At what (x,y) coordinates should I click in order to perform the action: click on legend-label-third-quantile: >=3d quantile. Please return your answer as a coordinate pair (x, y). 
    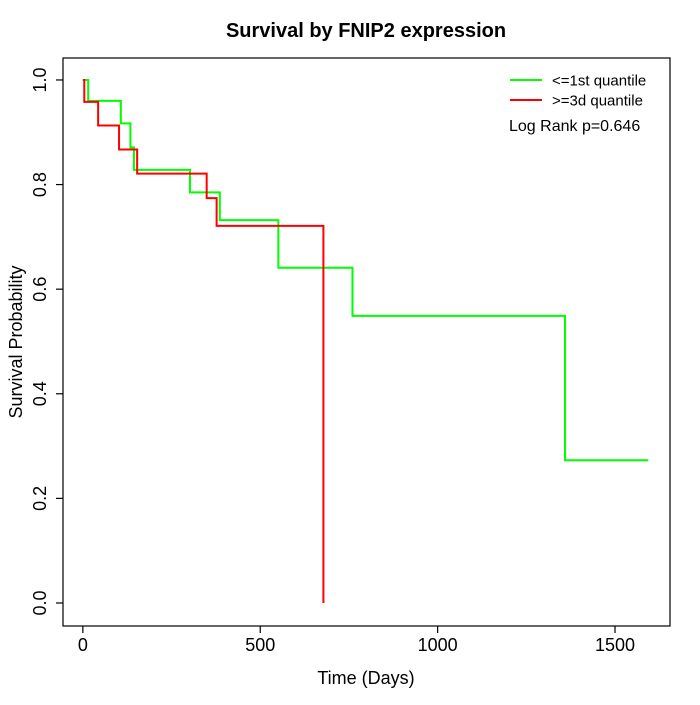
    Looking at the image, I should click on (597, 101).